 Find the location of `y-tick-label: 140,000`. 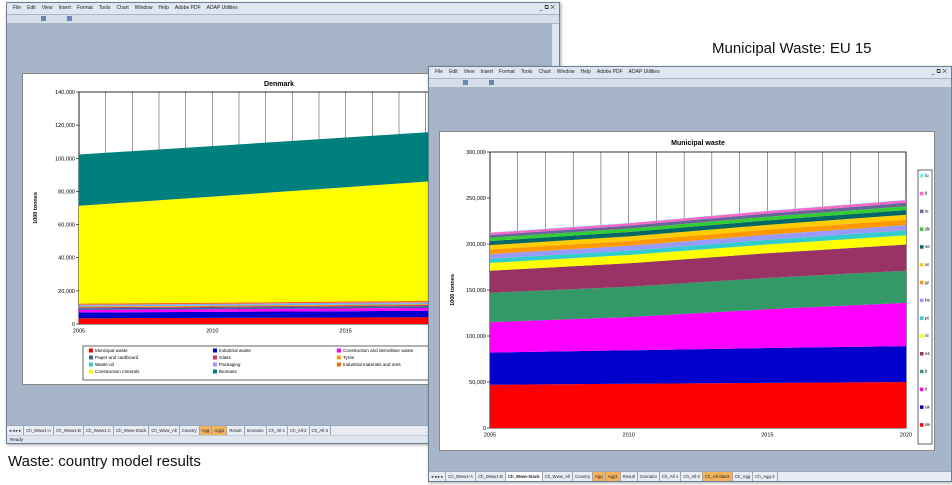

y-tick-label: 140,000 is located at coordinates (65, 93).